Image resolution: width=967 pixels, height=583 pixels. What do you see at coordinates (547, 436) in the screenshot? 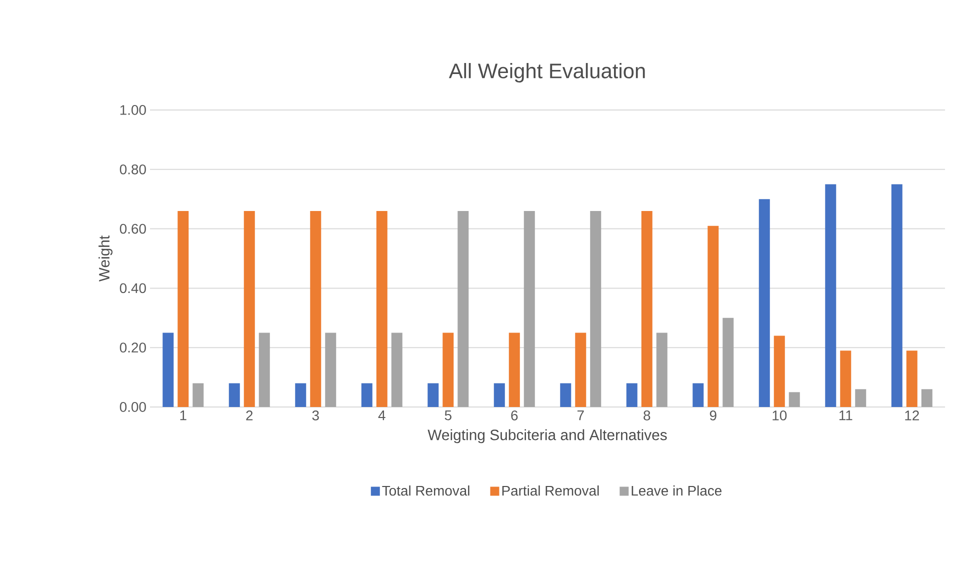
I see `x-axis-title: Weigting Subciteria and Alternatives` at bounding box center [547, 436].